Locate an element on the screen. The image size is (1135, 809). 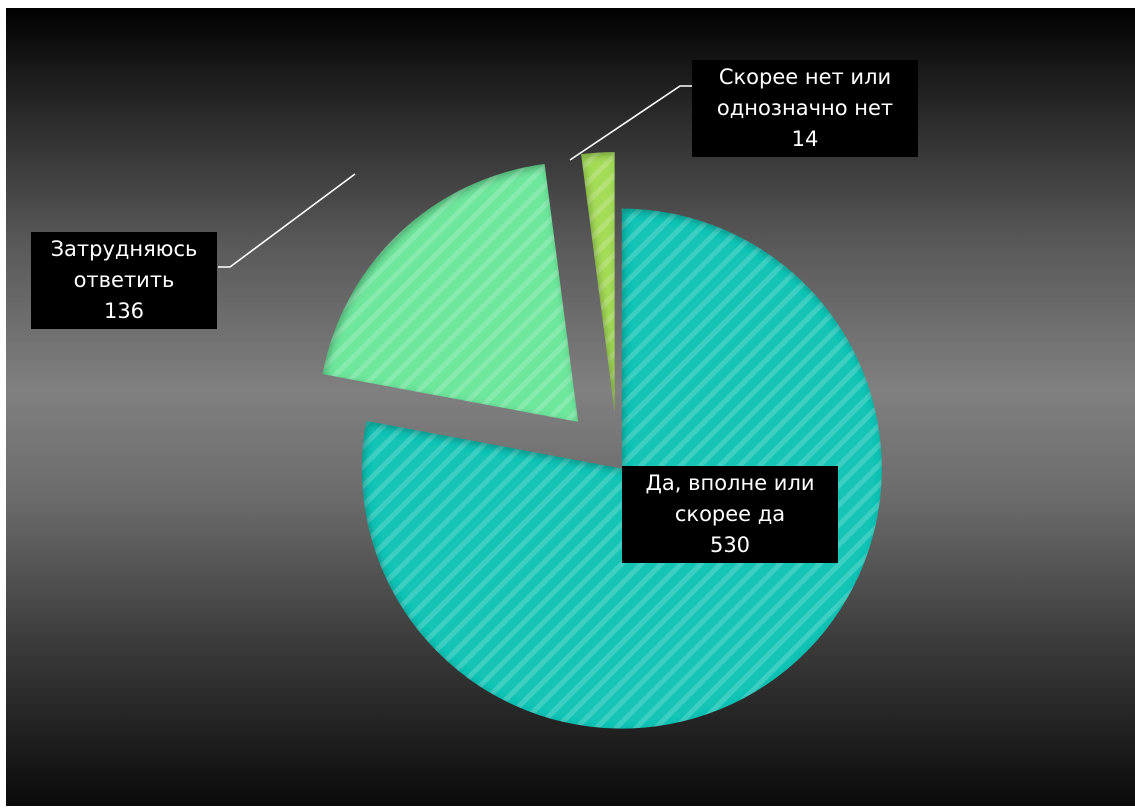
slice-label-yes: Да, вполне или скорее да 530 is located at coordinates (730, 514).